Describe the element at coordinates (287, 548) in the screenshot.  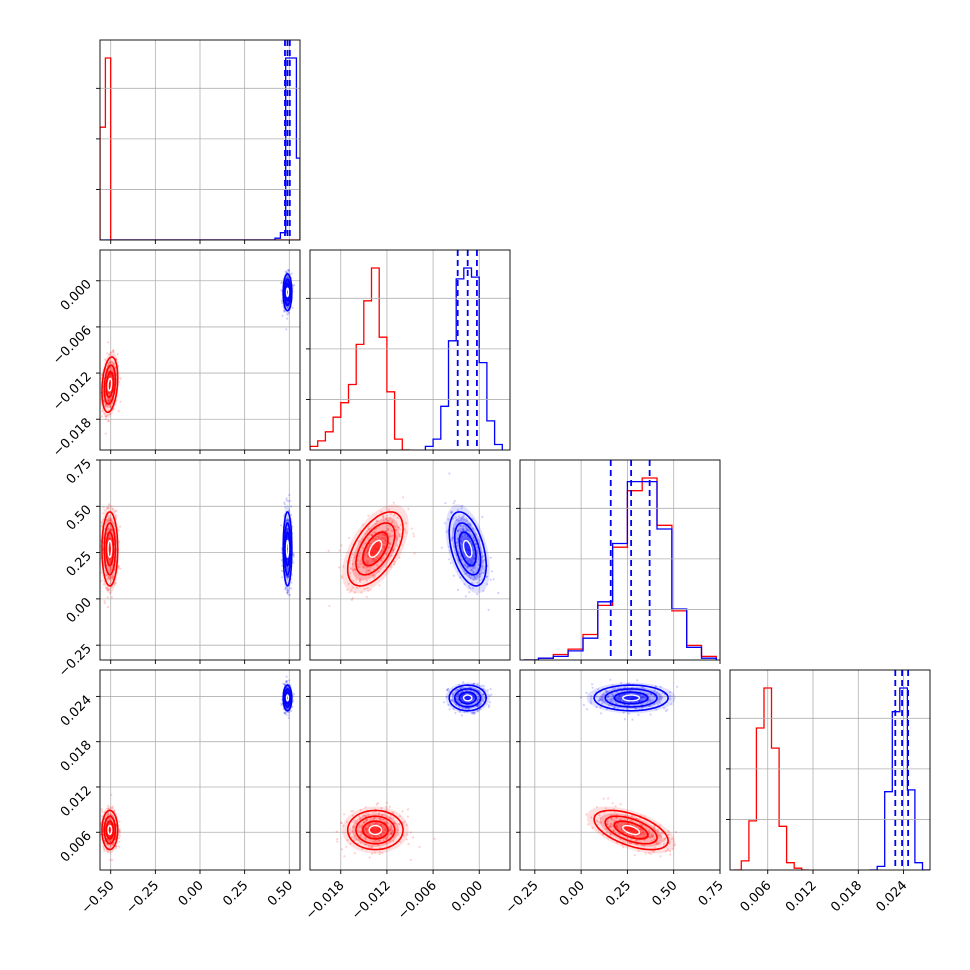
I see `contour-inner-blue` at that location.